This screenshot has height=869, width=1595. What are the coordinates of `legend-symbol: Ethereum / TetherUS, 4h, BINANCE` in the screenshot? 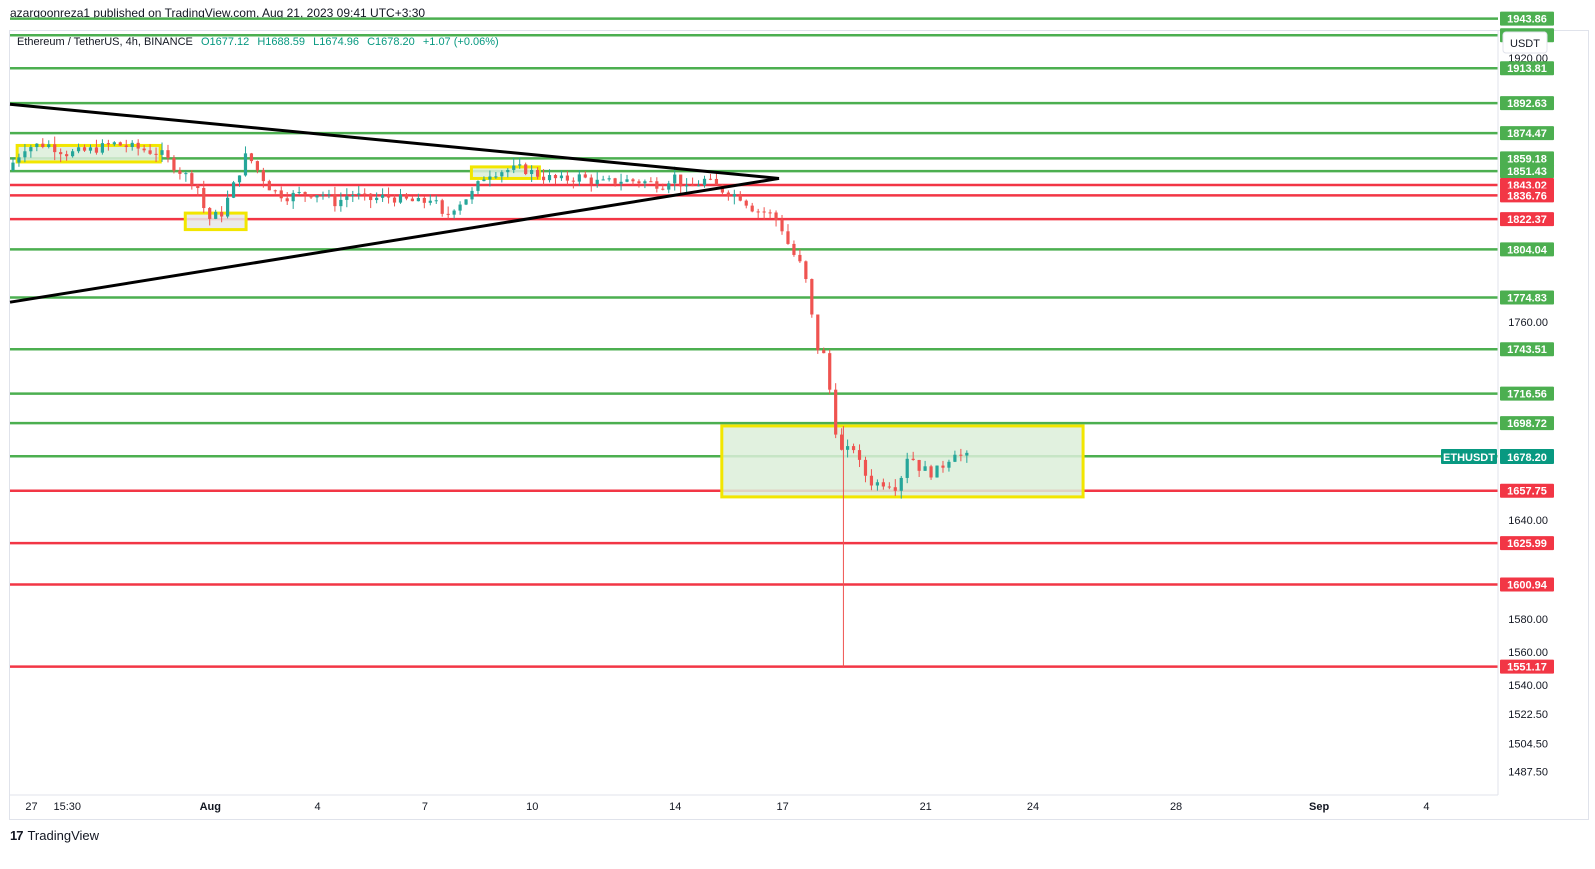 It's located at (105, 42).